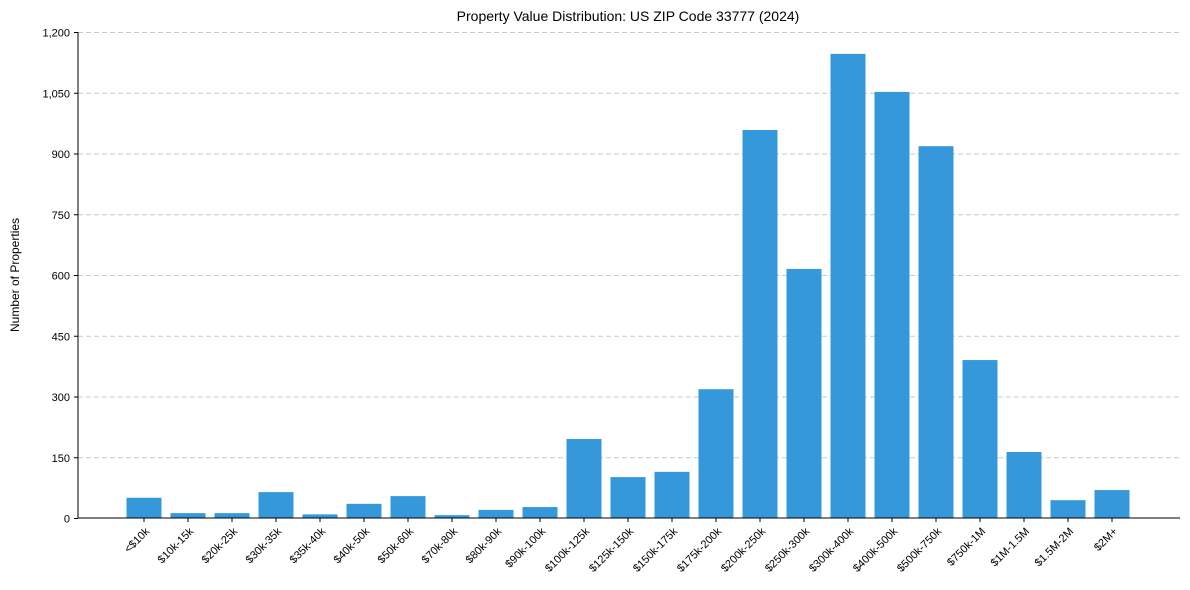 This screenshot has height=590, width=1190. What do you see at coordinates (525, 547) in the screenshot?
I see `x-tick-label: $90k-100k` at bounding box center [525, 547].